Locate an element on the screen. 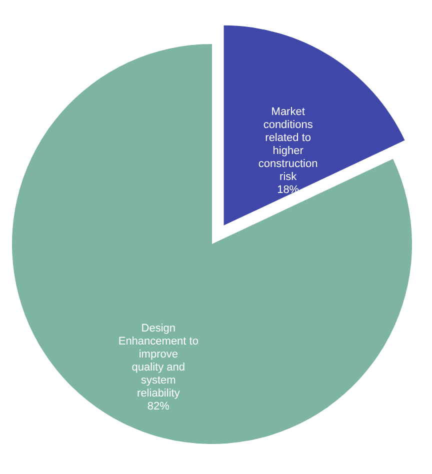 The width and height of the screenshot is (432, 474). data-label: 82% is located at coordinates (158, 406).